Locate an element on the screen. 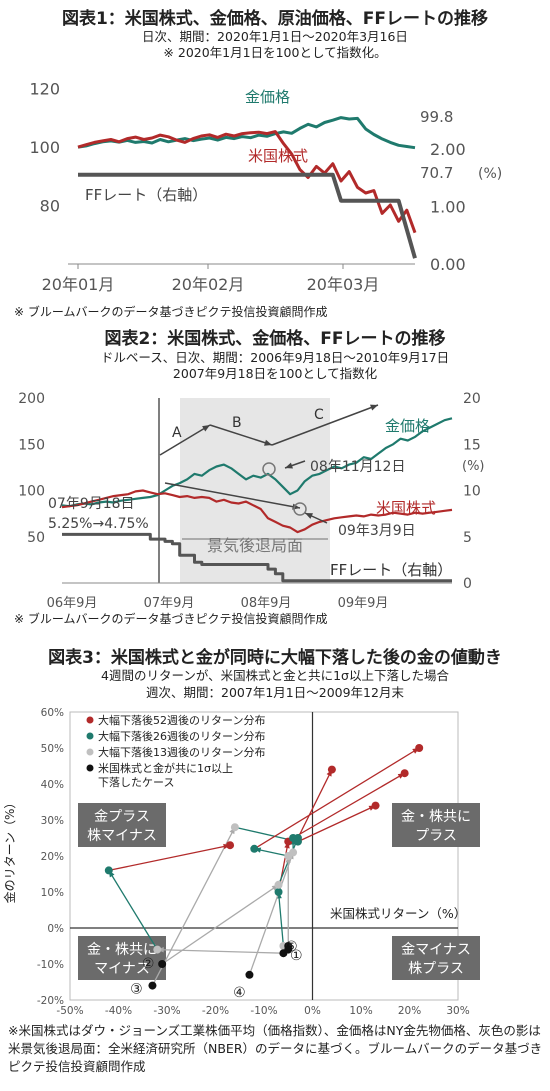 The width and height of the screenshot is (550, 1091). y-tick: 50% is located at coordinates (52, 749).